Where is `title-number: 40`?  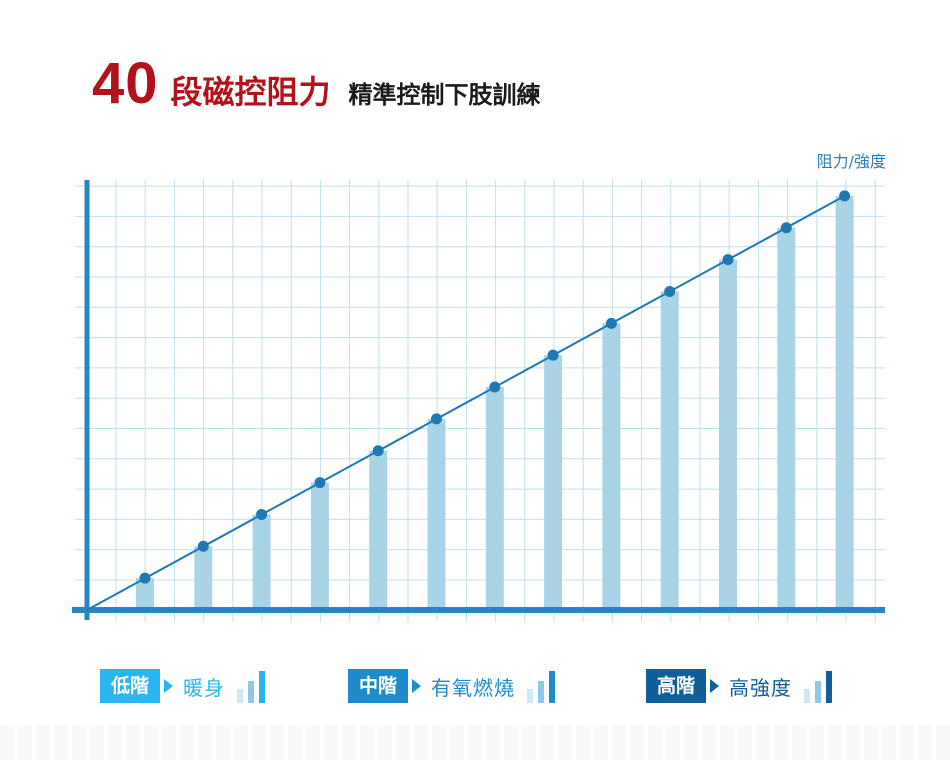
title-number: 40 is located at coordinates (125, 83).